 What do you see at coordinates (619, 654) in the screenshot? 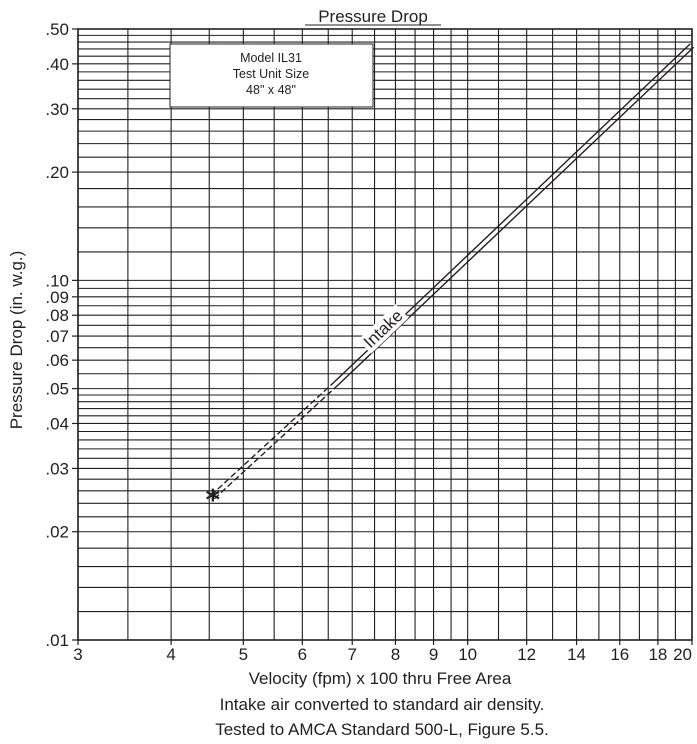
I see `x-tick-label: 16` at bounding box center [619, 654].